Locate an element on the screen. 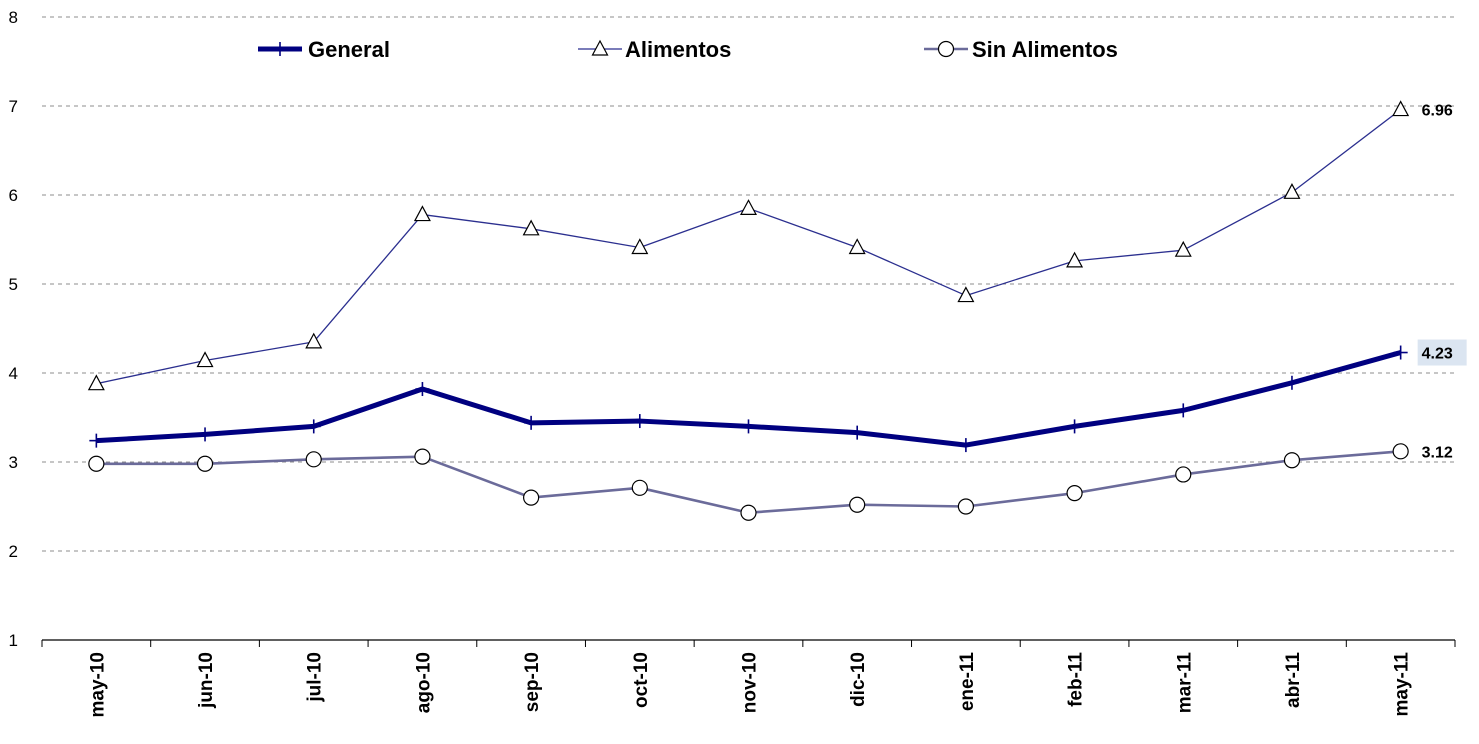  x-tick-label: sep-10 is located at coordinates (532, 682).